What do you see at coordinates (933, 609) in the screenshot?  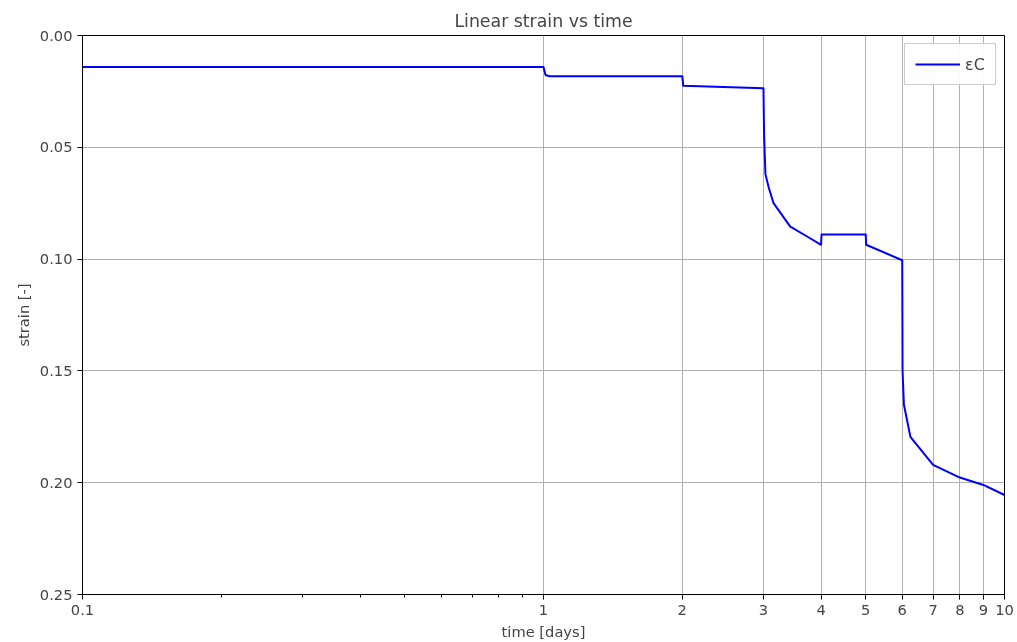 I see `x-tick-label: 7` at bounding box center [933, 609].